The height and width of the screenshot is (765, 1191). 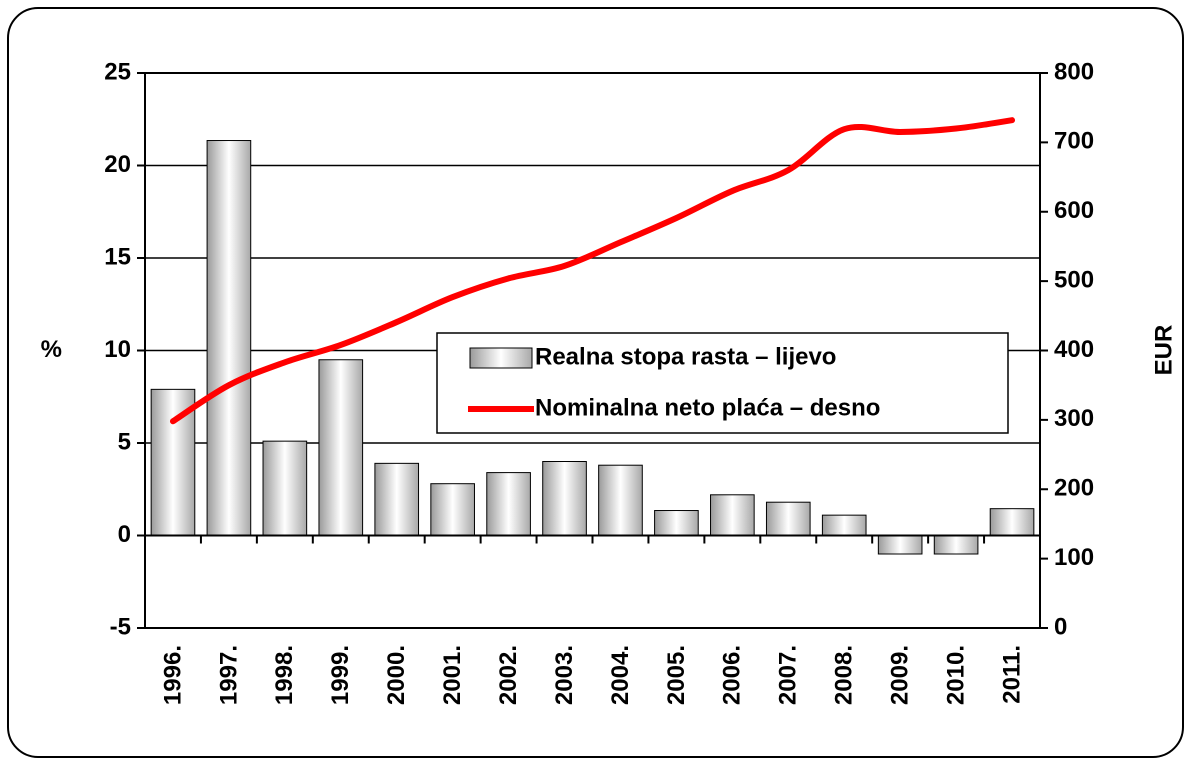 I want to click on y2-tick-label: 600, so click(x=1074, y=210).